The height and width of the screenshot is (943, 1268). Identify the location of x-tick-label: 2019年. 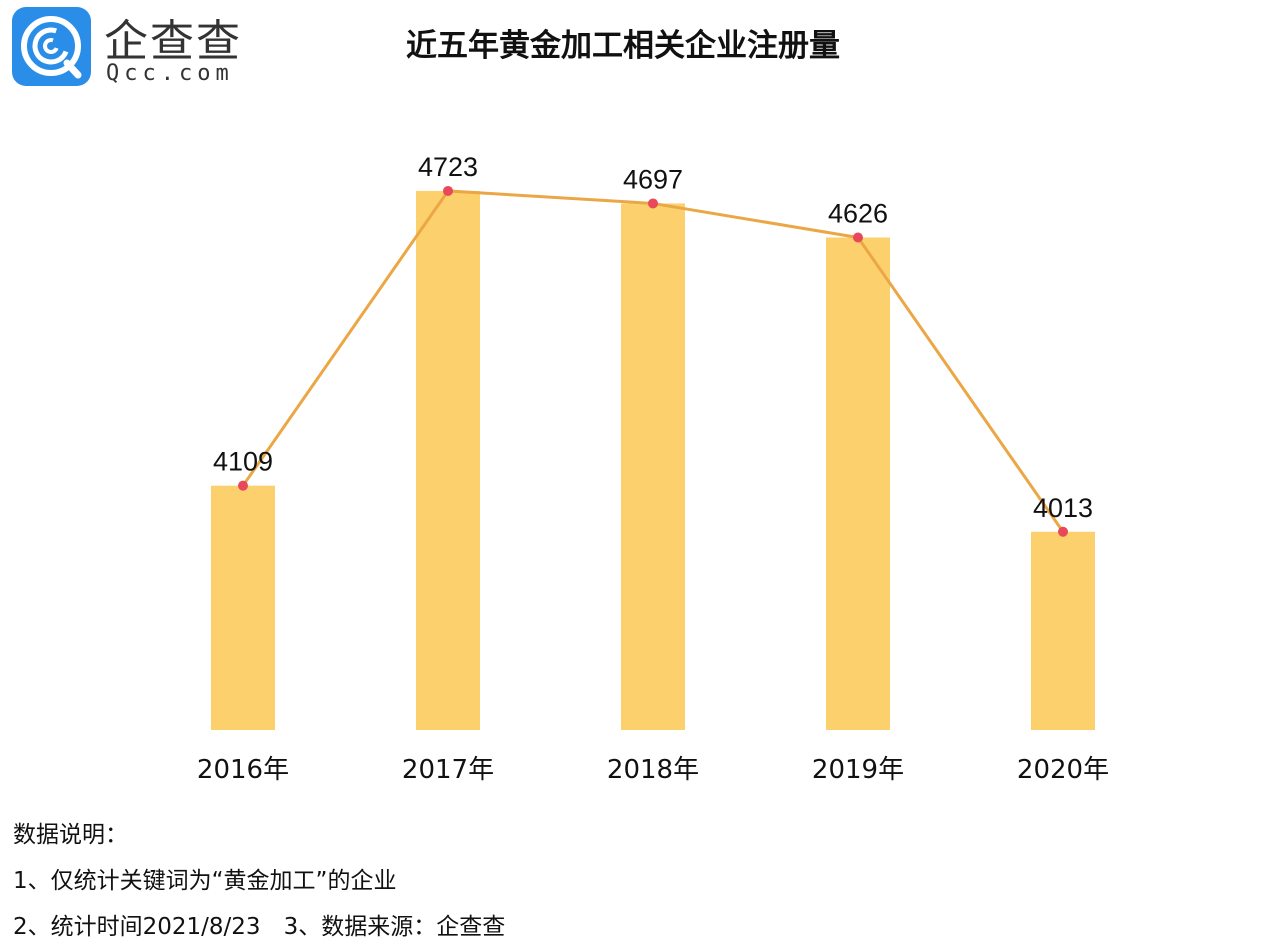
(858, 770).